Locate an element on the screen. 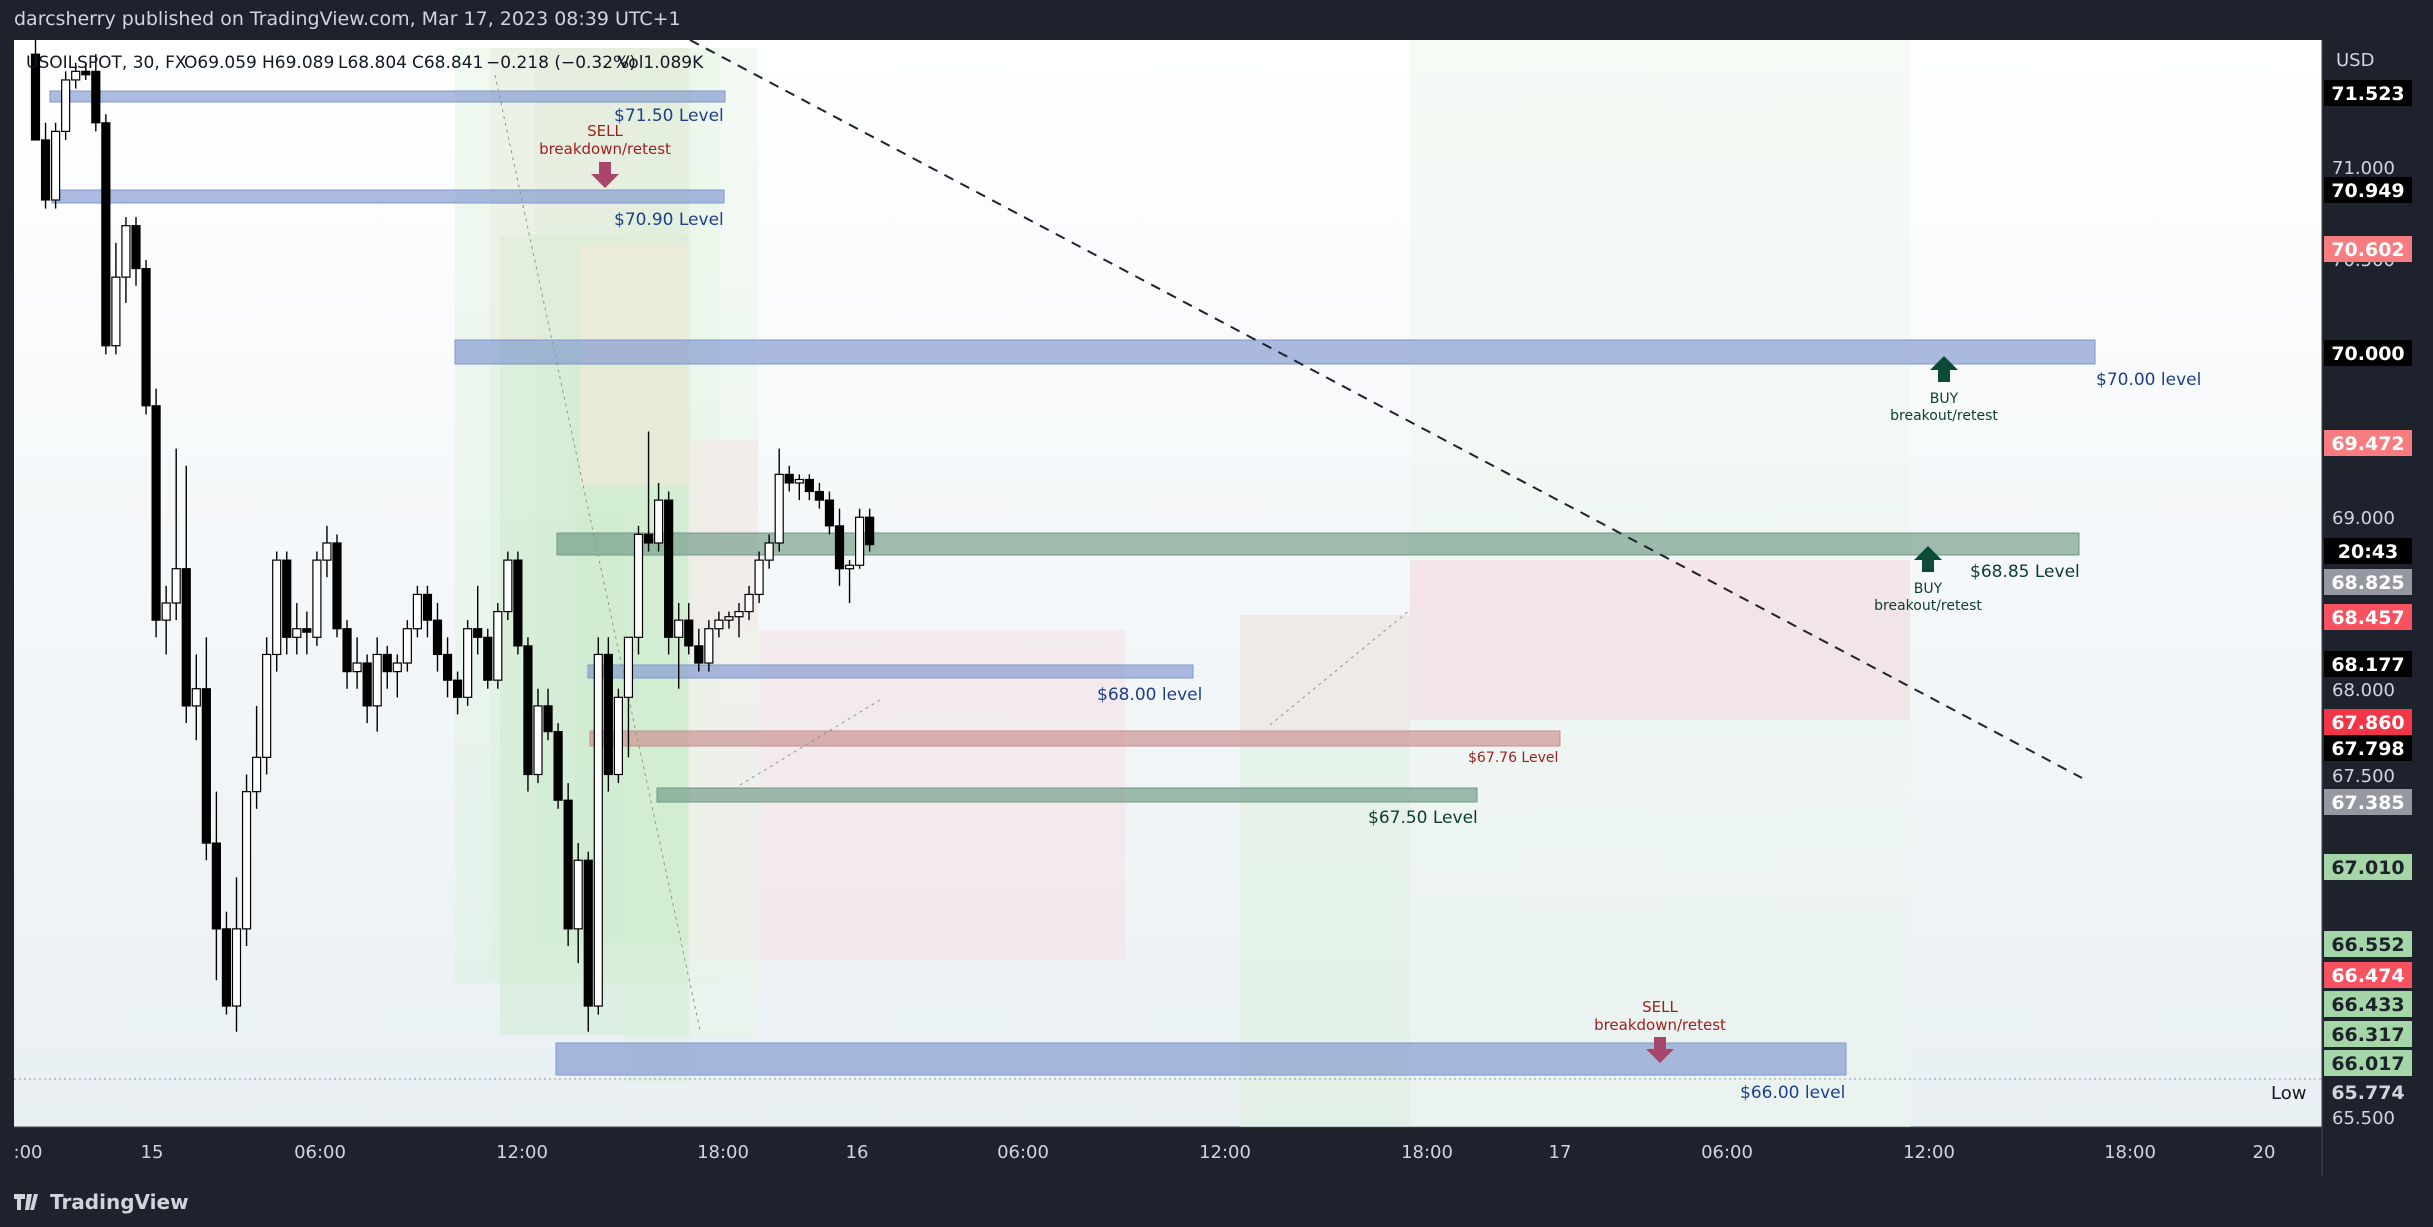 Image resolution: width=2433 pixels, height=1227 pixels. price-tick-5: 65.500 is located at coordinates (2363, 1118).